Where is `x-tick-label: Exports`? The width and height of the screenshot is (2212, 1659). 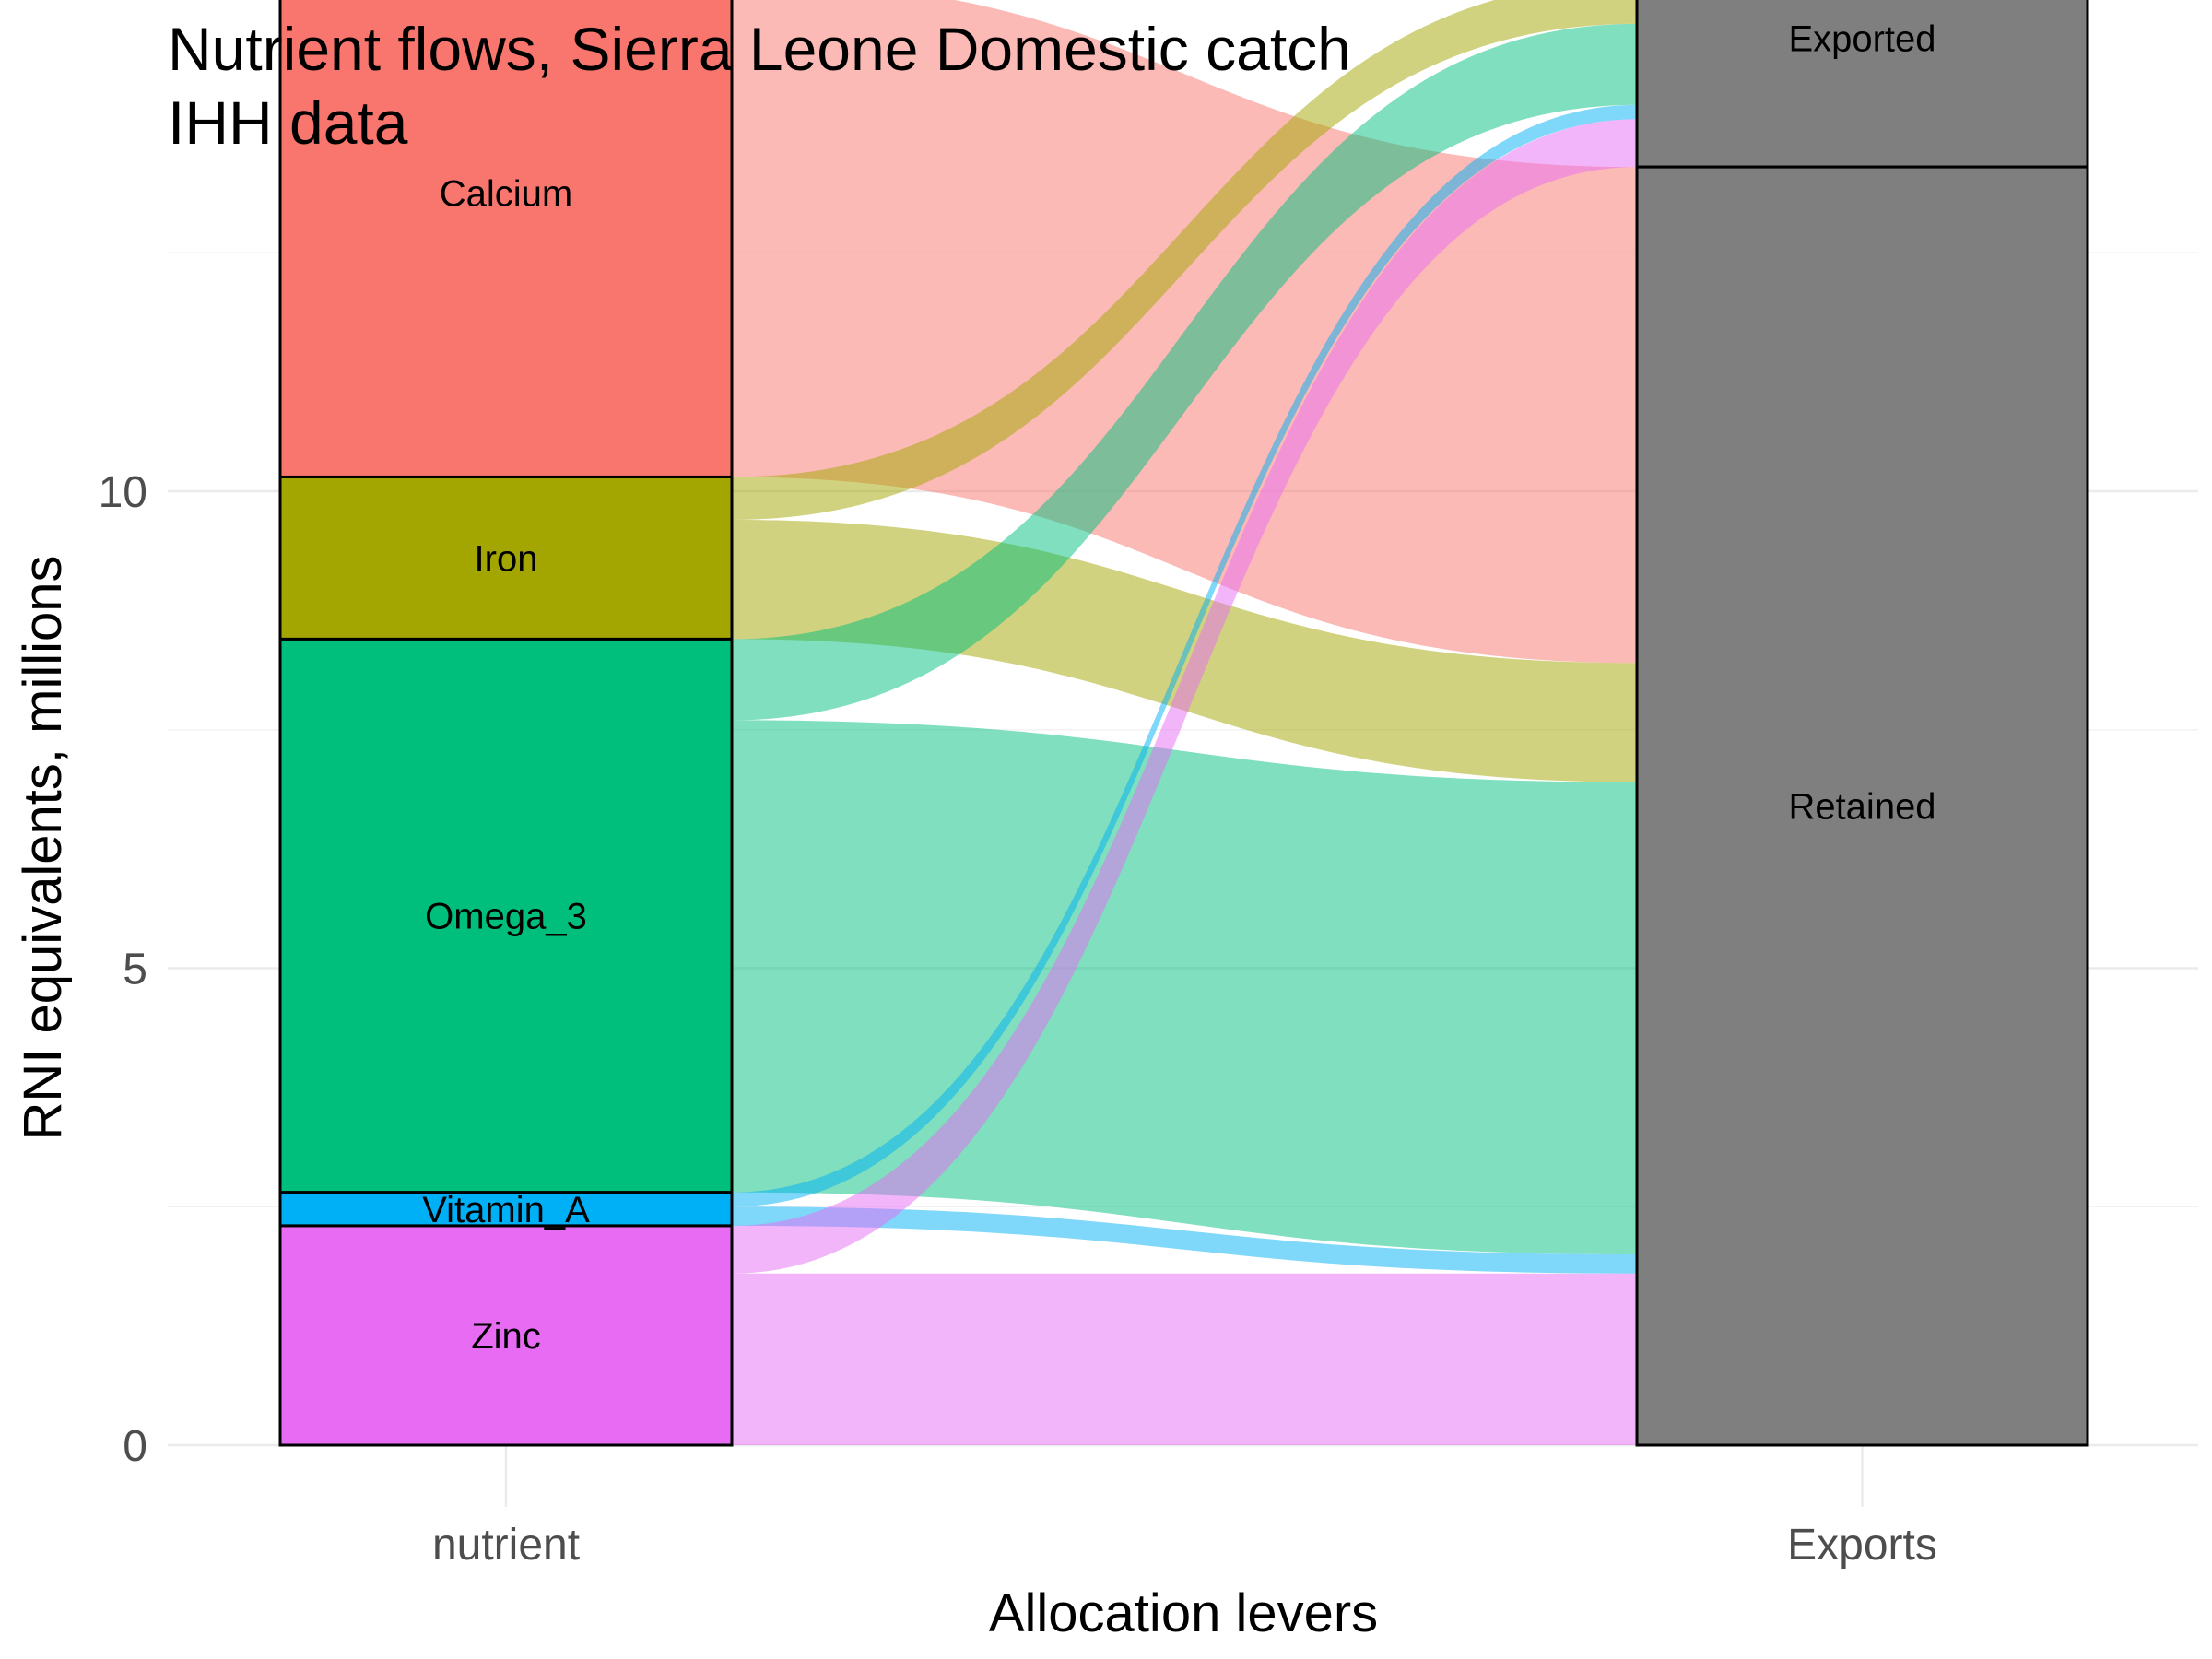
x-tick-label: Exports is located at coordinates (1862, 1545).